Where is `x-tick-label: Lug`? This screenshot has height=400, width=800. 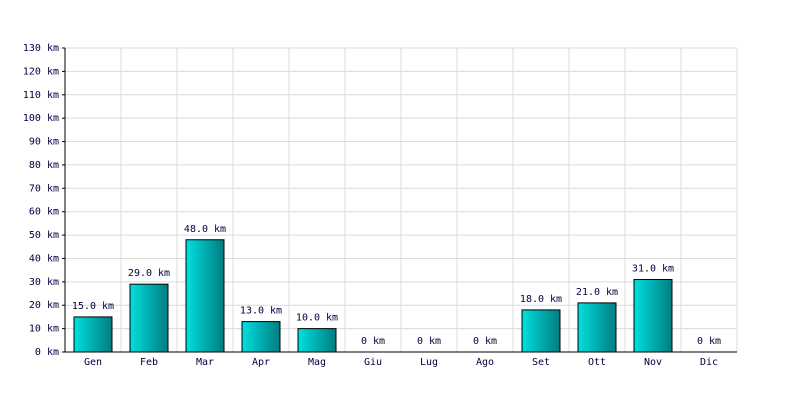
x-tick-label: Lug is located at coordinates (429, 362).